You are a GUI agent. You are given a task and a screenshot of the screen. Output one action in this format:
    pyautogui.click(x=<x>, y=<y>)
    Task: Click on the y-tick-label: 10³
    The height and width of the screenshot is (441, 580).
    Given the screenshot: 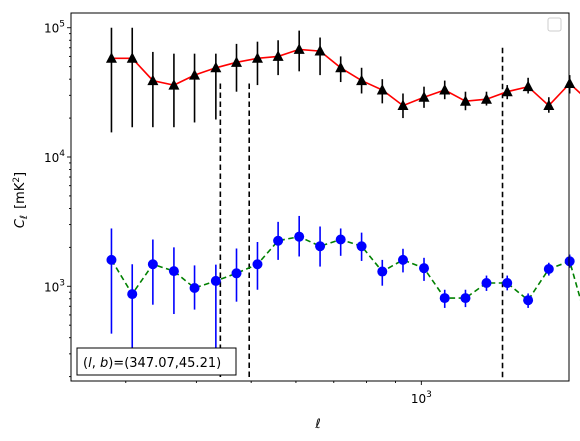 What is the action you would take?
    pyautogui.click(x=54, y=286)
    